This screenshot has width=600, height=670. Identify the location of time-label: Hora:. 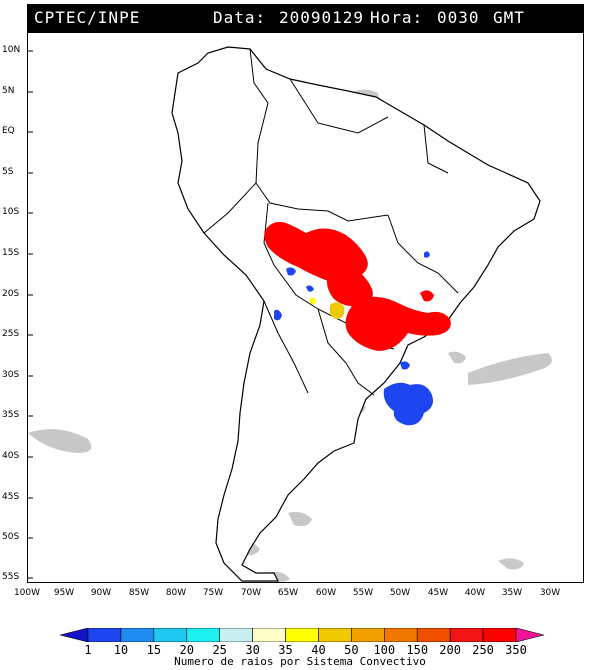
(397, 17).